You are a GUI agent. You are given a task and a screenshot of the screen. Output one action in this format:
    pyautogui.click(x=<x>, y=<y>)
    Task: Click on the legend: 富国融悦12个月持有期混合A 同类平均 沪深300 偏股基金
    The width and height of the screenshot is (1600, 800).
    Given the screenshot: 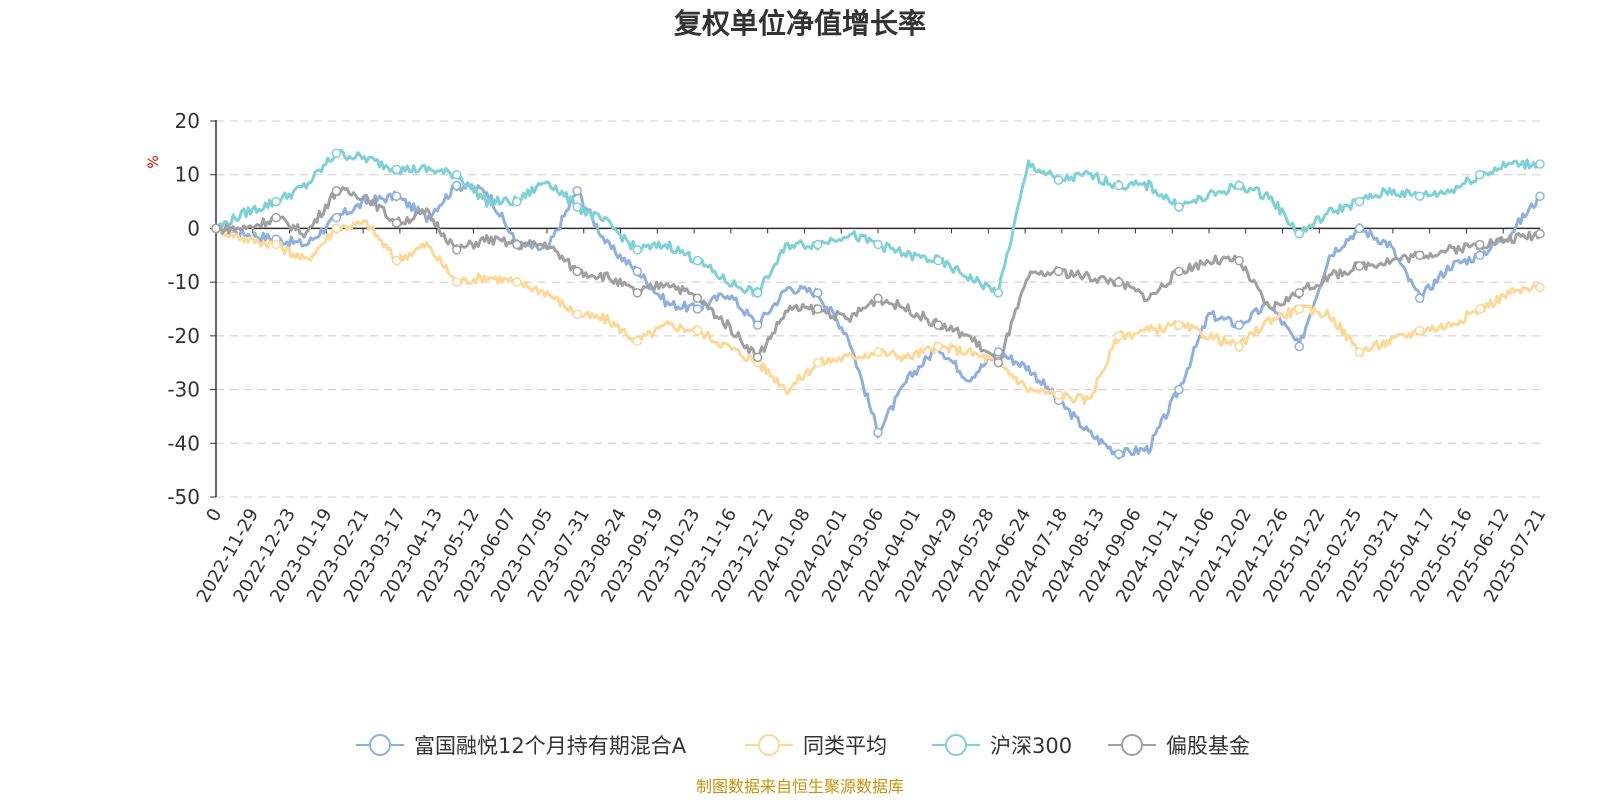 What is the action you would take?
    pyautogui.click(x=803, y=746)
    